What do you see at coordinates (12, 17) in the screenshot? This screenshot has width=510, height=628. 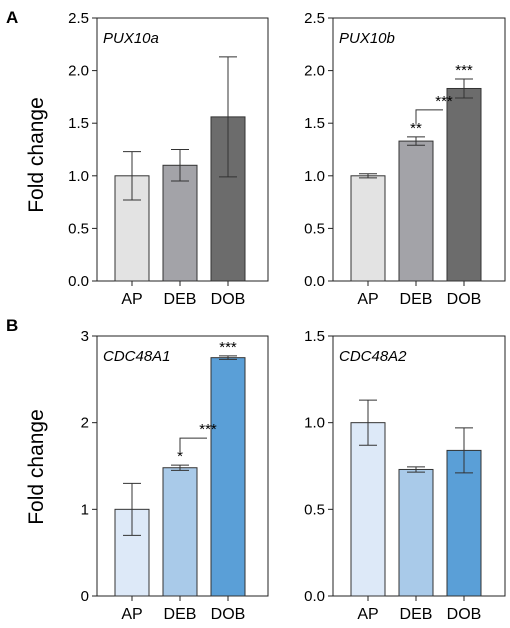 I see `panel-label-a: A` at bounding box center [12, 17].